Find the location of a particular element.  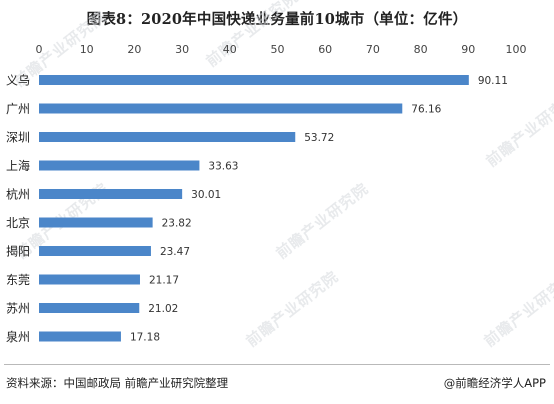

category-label: 上海 is located at coordinates (18, 165).